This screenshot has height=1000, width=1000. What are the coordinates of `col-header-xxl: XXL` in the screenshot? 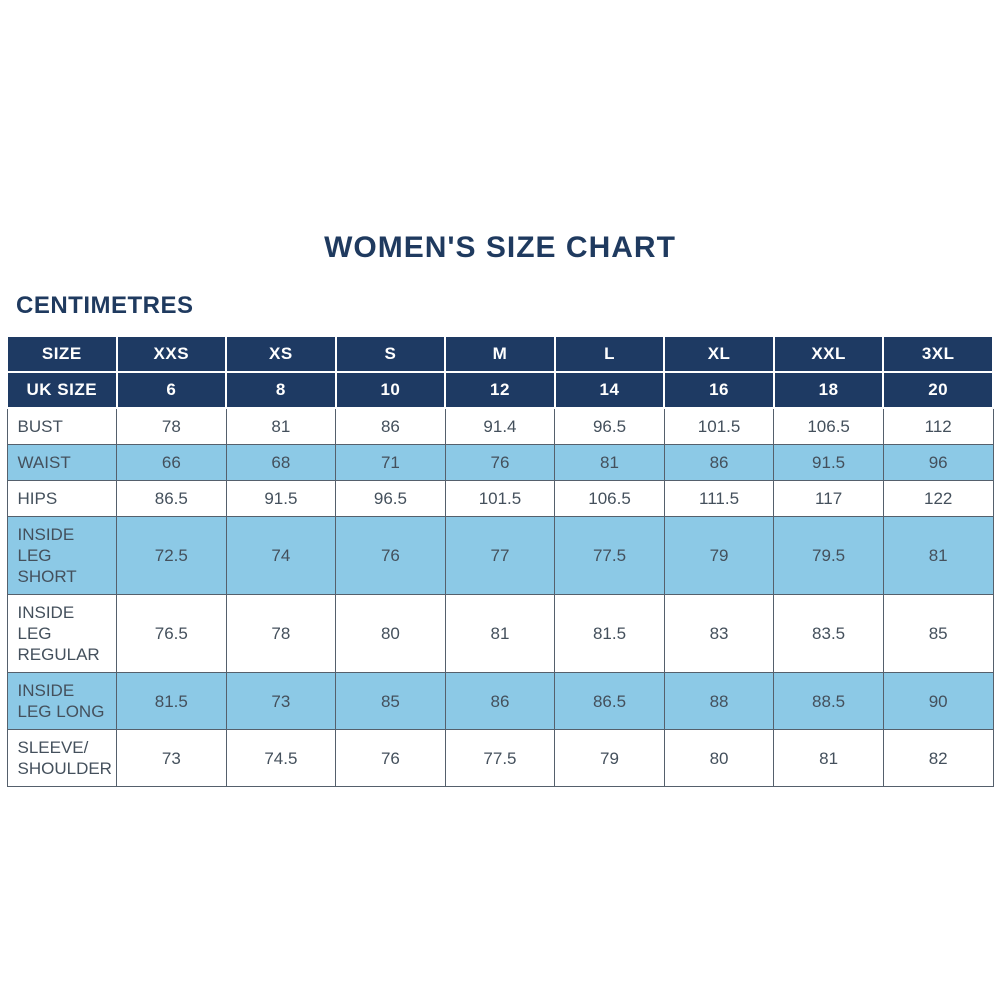 It's located at (828, 354).